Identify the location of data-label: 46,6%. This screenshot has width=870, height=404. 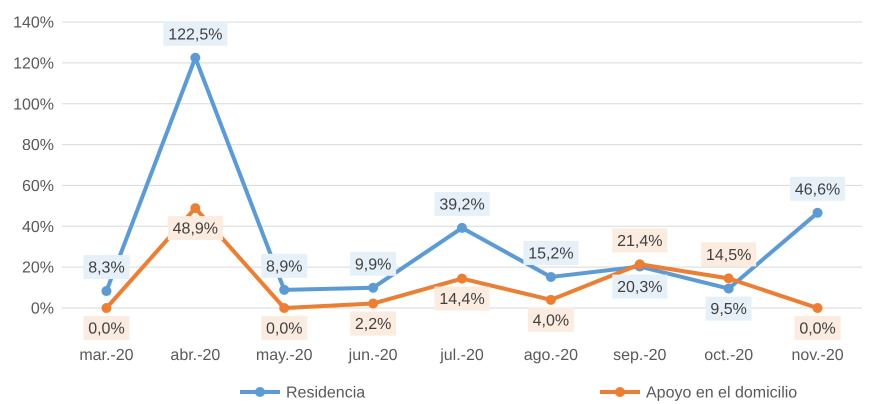
(817, 189).